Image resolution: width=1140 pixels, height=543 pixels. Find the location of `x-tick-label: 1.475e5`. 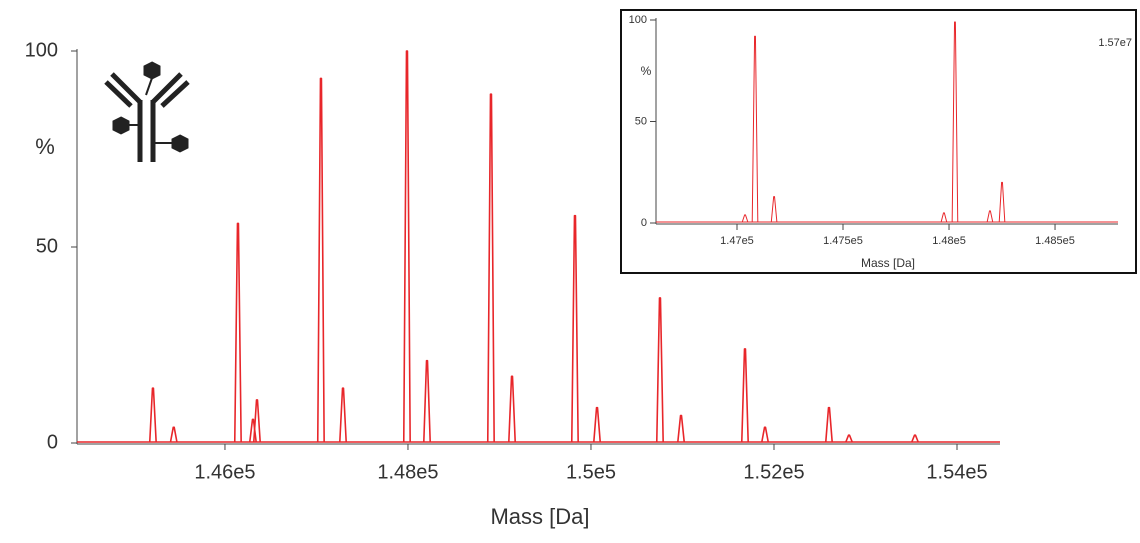

x-tick-label: 1.475e5 is located at coordinates (843, 241).